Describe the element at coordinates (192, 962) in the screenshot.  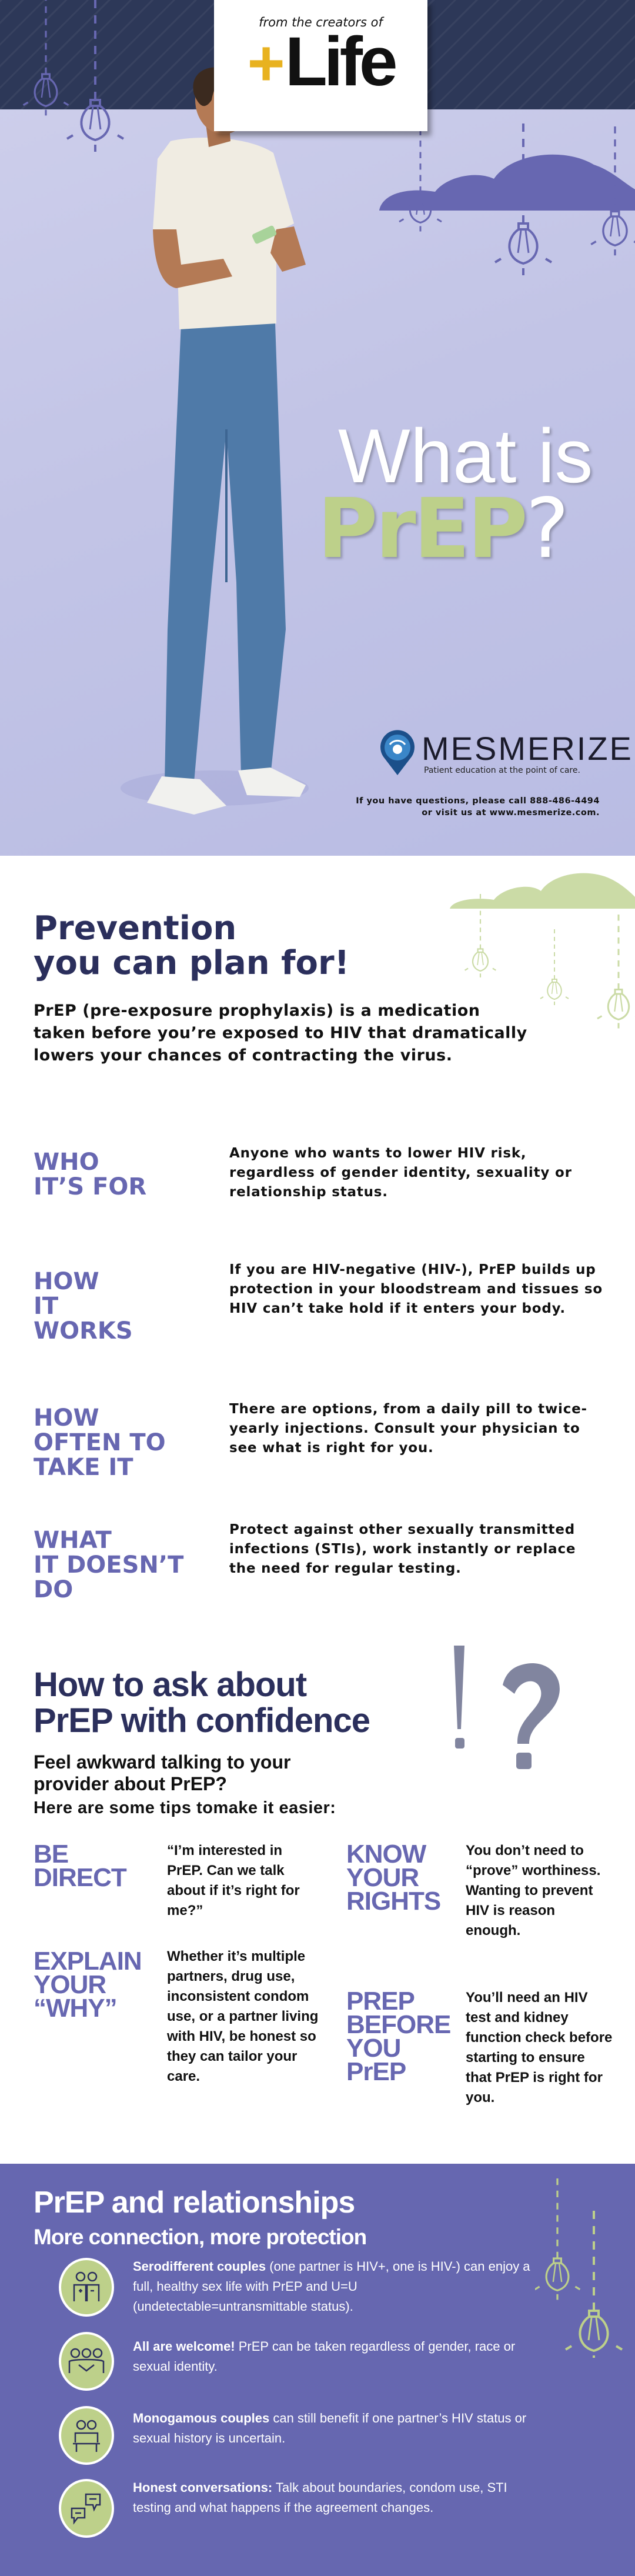
I see `heading-line: you can plan for!` at that location.